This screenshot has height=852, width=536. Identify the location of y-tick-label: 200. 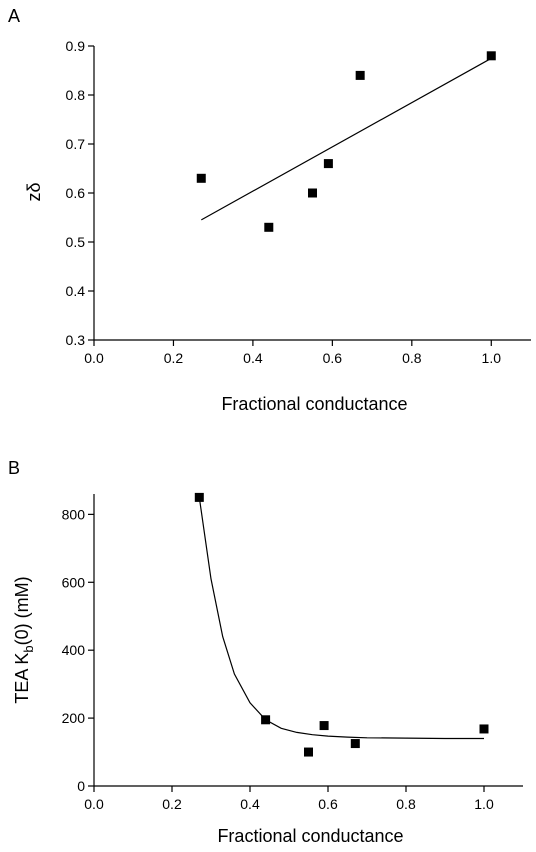
(74, 718).